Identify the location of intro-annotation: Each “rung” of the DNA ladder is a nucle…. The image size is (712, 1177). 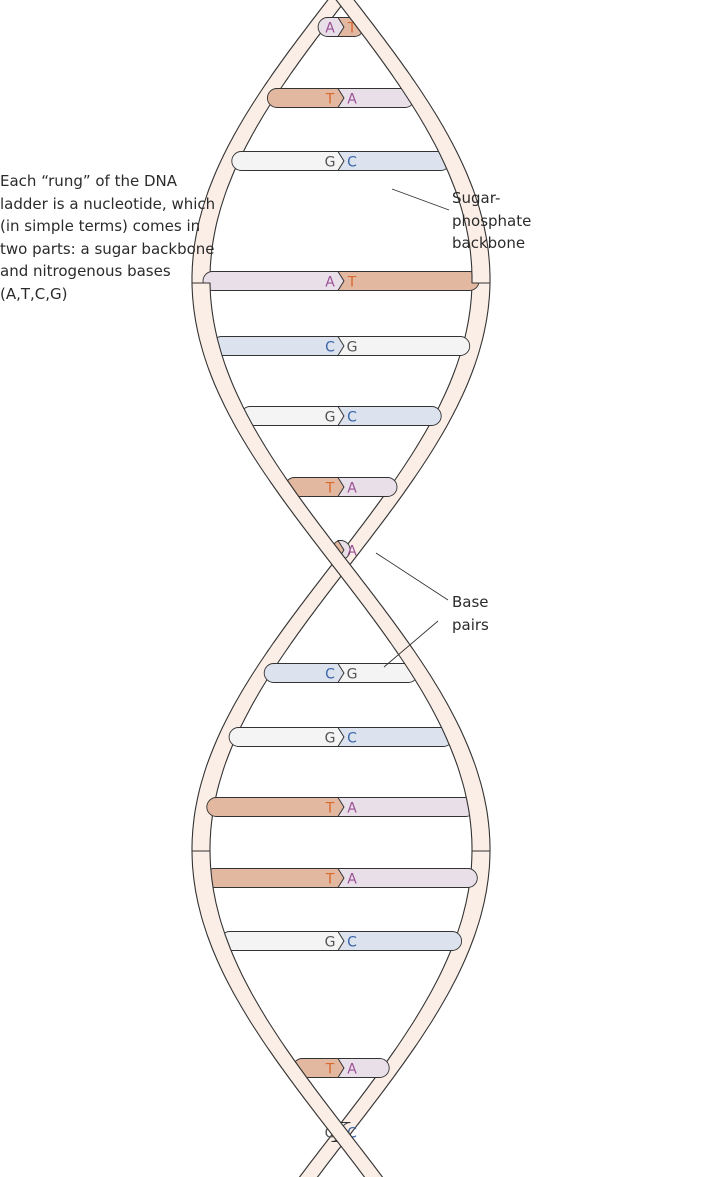
(108, 237).